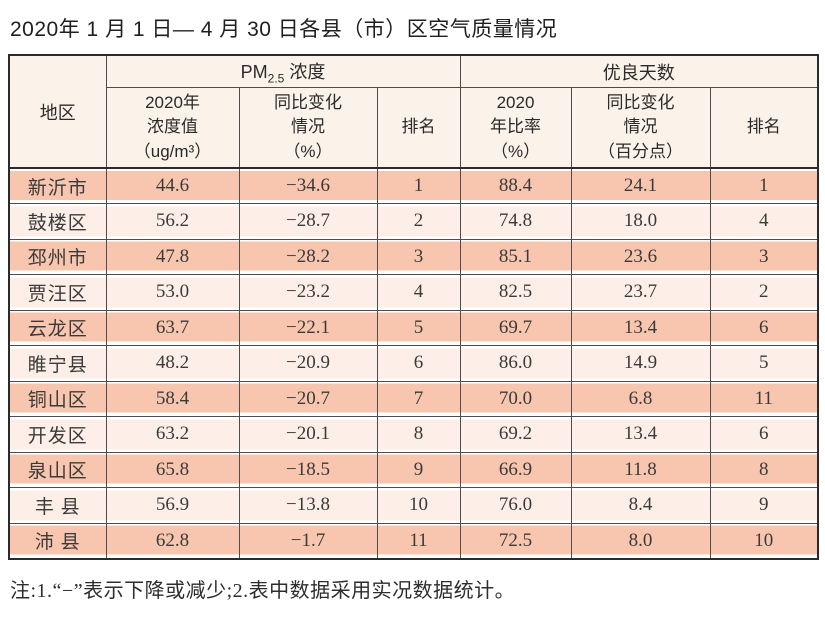 The width and height of the screenshot is (825, 620). Describe the element at coordinates (308, 128) in the screenshot. I see `header-pm-change: 同比变化 情况 （%）` at that location.